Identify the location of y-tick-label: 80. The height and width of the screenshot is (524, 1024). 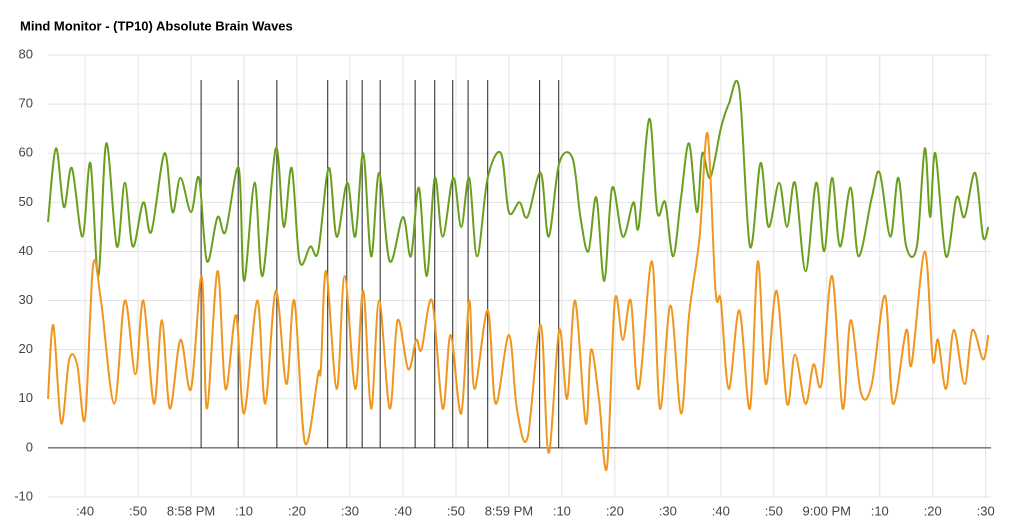
(26, 53).